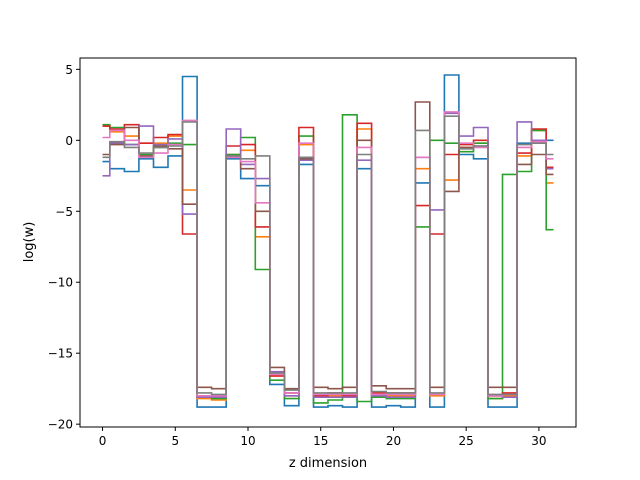  What do you see at coordinates (175, 441) in the screenshot?
I see `x-tick-label: 5` at bounding box center [175, 441].